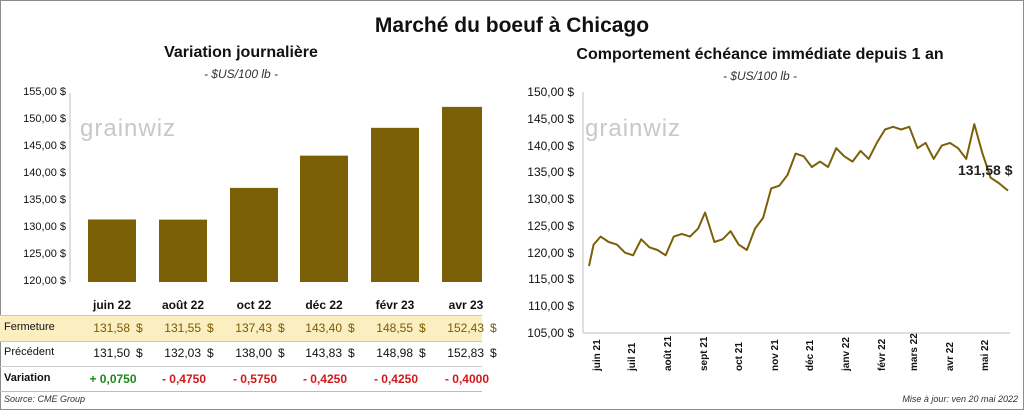 Image resolution: width=1024 pixels, height=410 pixels. What do you see at coordinates (512, 25) in the screenshot?
I see `main-title: Marché du boeuf à Chicago` at bounding box center [512, 25].